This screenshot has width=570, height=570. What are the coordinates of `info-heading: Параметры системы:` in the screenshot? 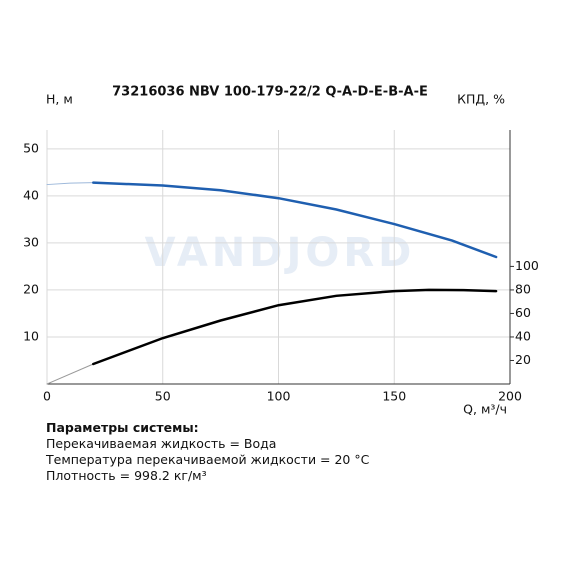 It's located at (122, 427).